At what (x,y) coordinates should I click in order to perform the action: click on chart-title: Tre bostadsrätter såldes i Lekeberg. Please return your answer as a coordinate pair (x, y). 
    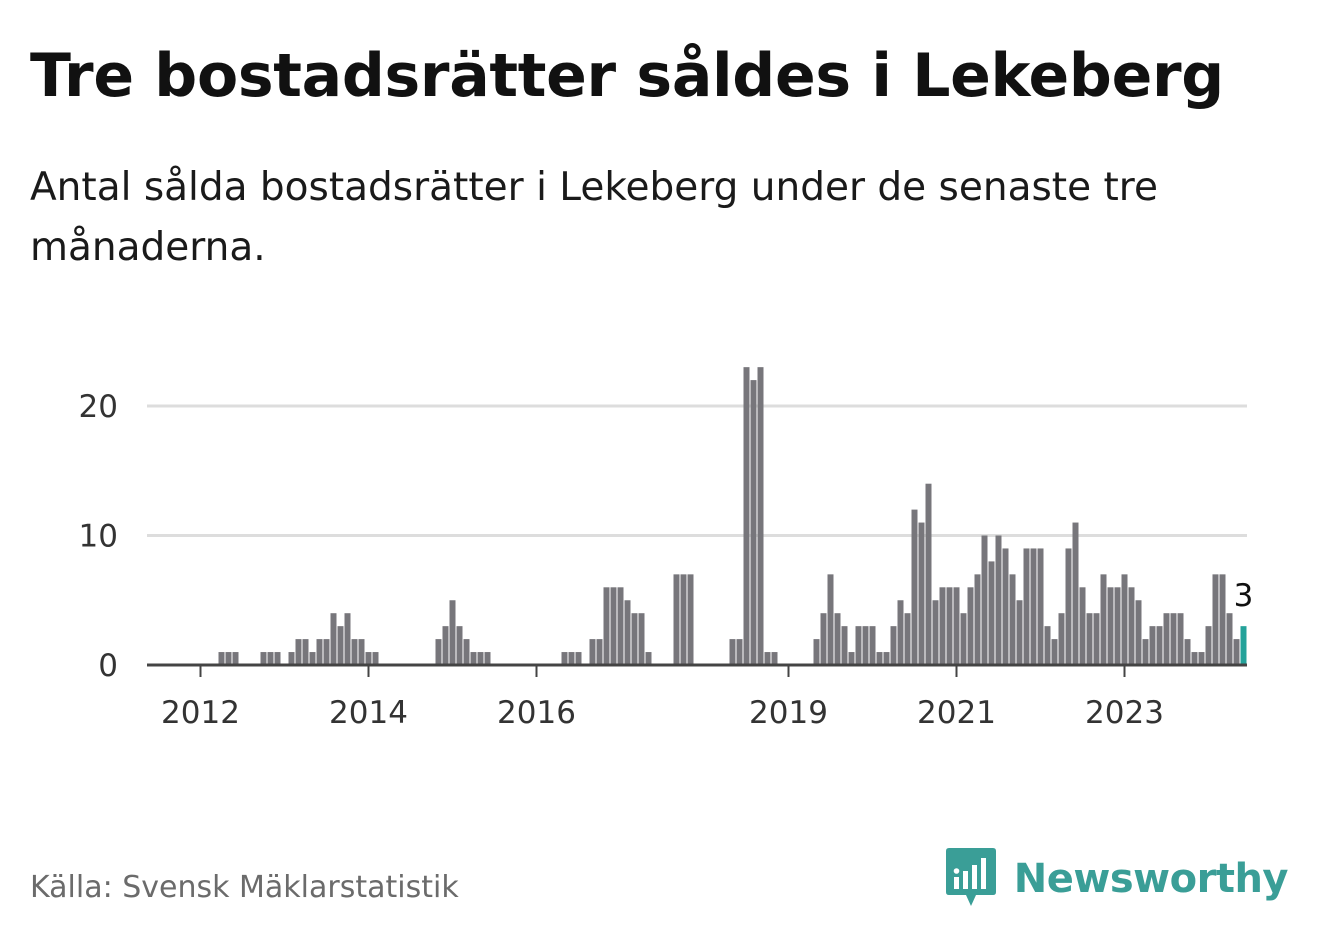
    Looking at the image, I should click on (627, 76).